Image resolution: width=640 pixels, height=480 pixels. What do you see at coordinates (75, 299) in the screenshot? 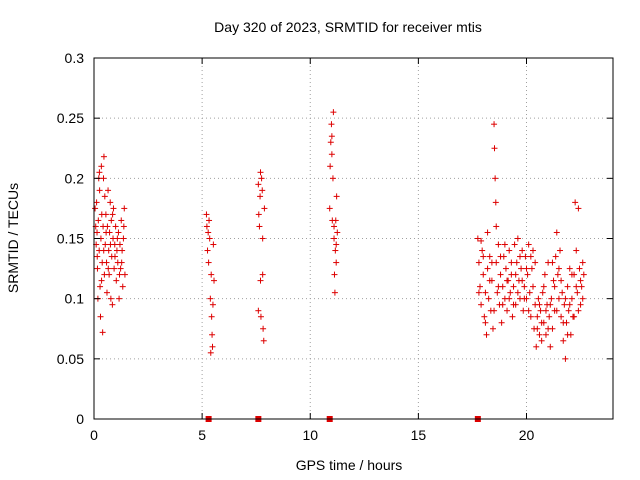
I see `y-tick-label: 0.1` at bounding box center [75, 299].